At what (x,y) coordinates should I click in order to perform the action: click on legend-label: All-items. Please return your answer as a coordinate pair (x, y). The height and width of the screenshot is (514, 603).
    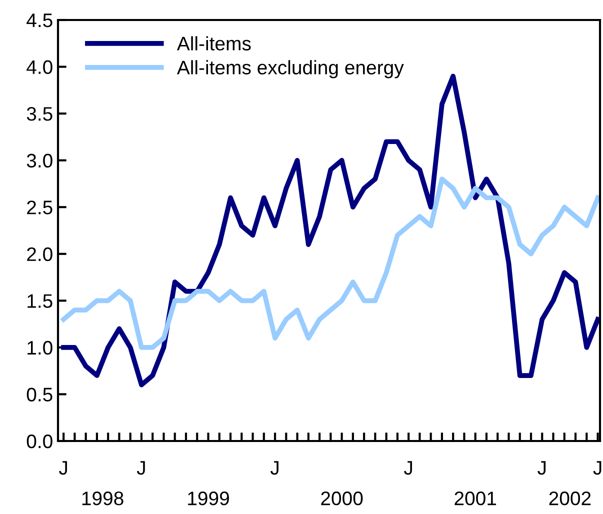
    Looking at the image, I should click on (213, 43).